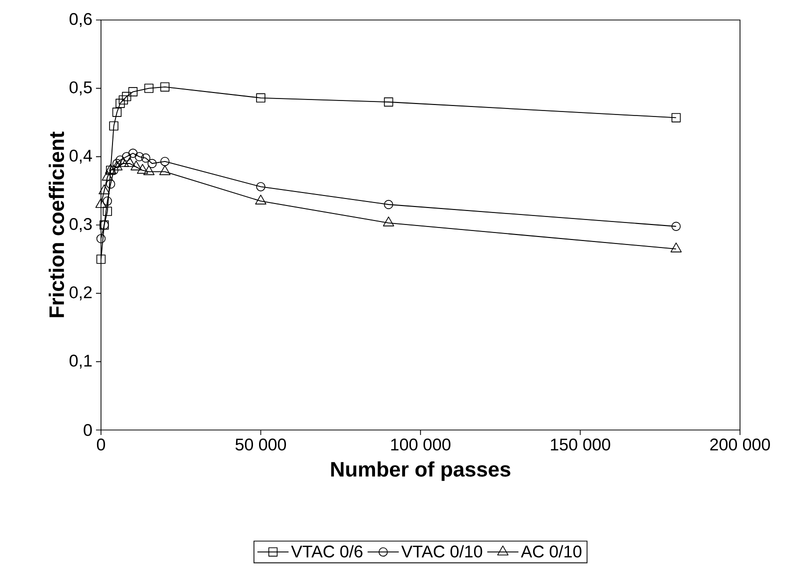 This screenshot has height=588, width=791. Describe the element at coordinates (420, 444) in the screenshot. I see `x-tick-label: 100 000` at that location.